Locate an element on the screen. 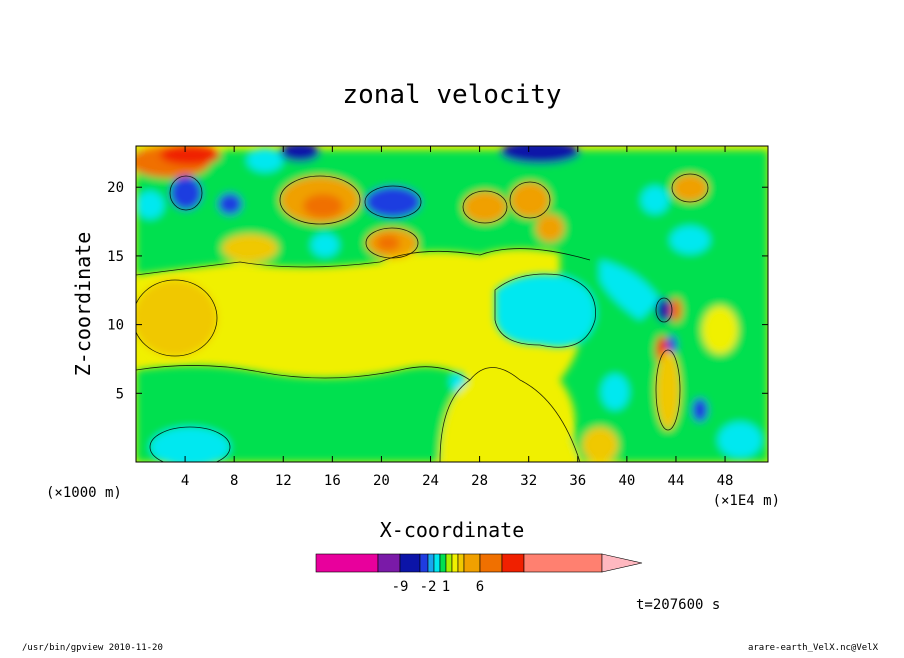 The width and height of the screenshot is (904, 658). y-tick-label: 20 is located at coordinates (115, 188).